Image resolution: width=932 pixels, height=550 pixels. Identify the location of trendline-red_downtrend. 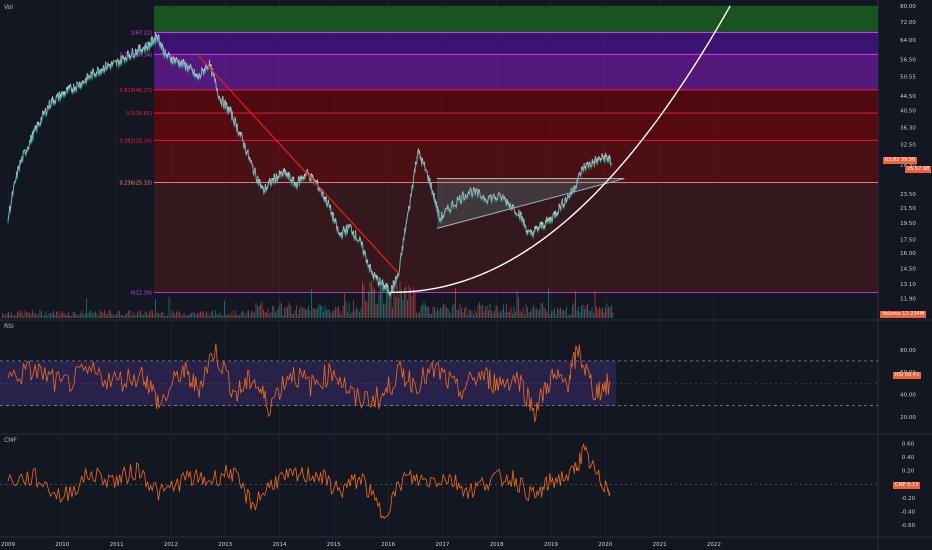
(298, 164).